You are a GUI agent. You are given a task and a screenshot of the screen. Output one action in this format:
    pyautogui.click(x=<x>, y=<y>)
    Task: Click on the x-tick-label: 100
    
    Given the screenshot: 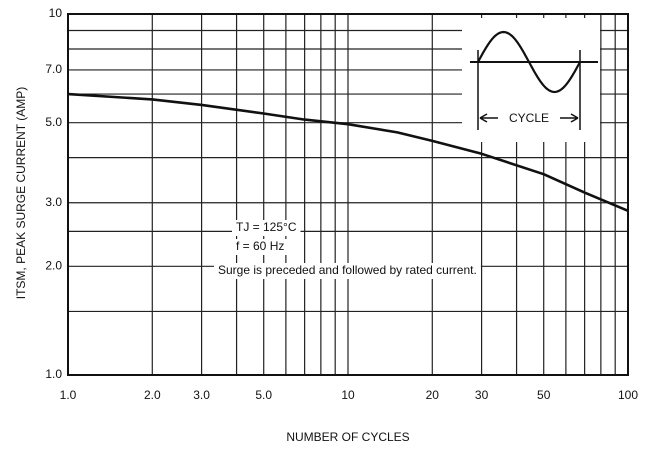 What is the action you would take?
    pyautogui.click(x=628, y=395)
    